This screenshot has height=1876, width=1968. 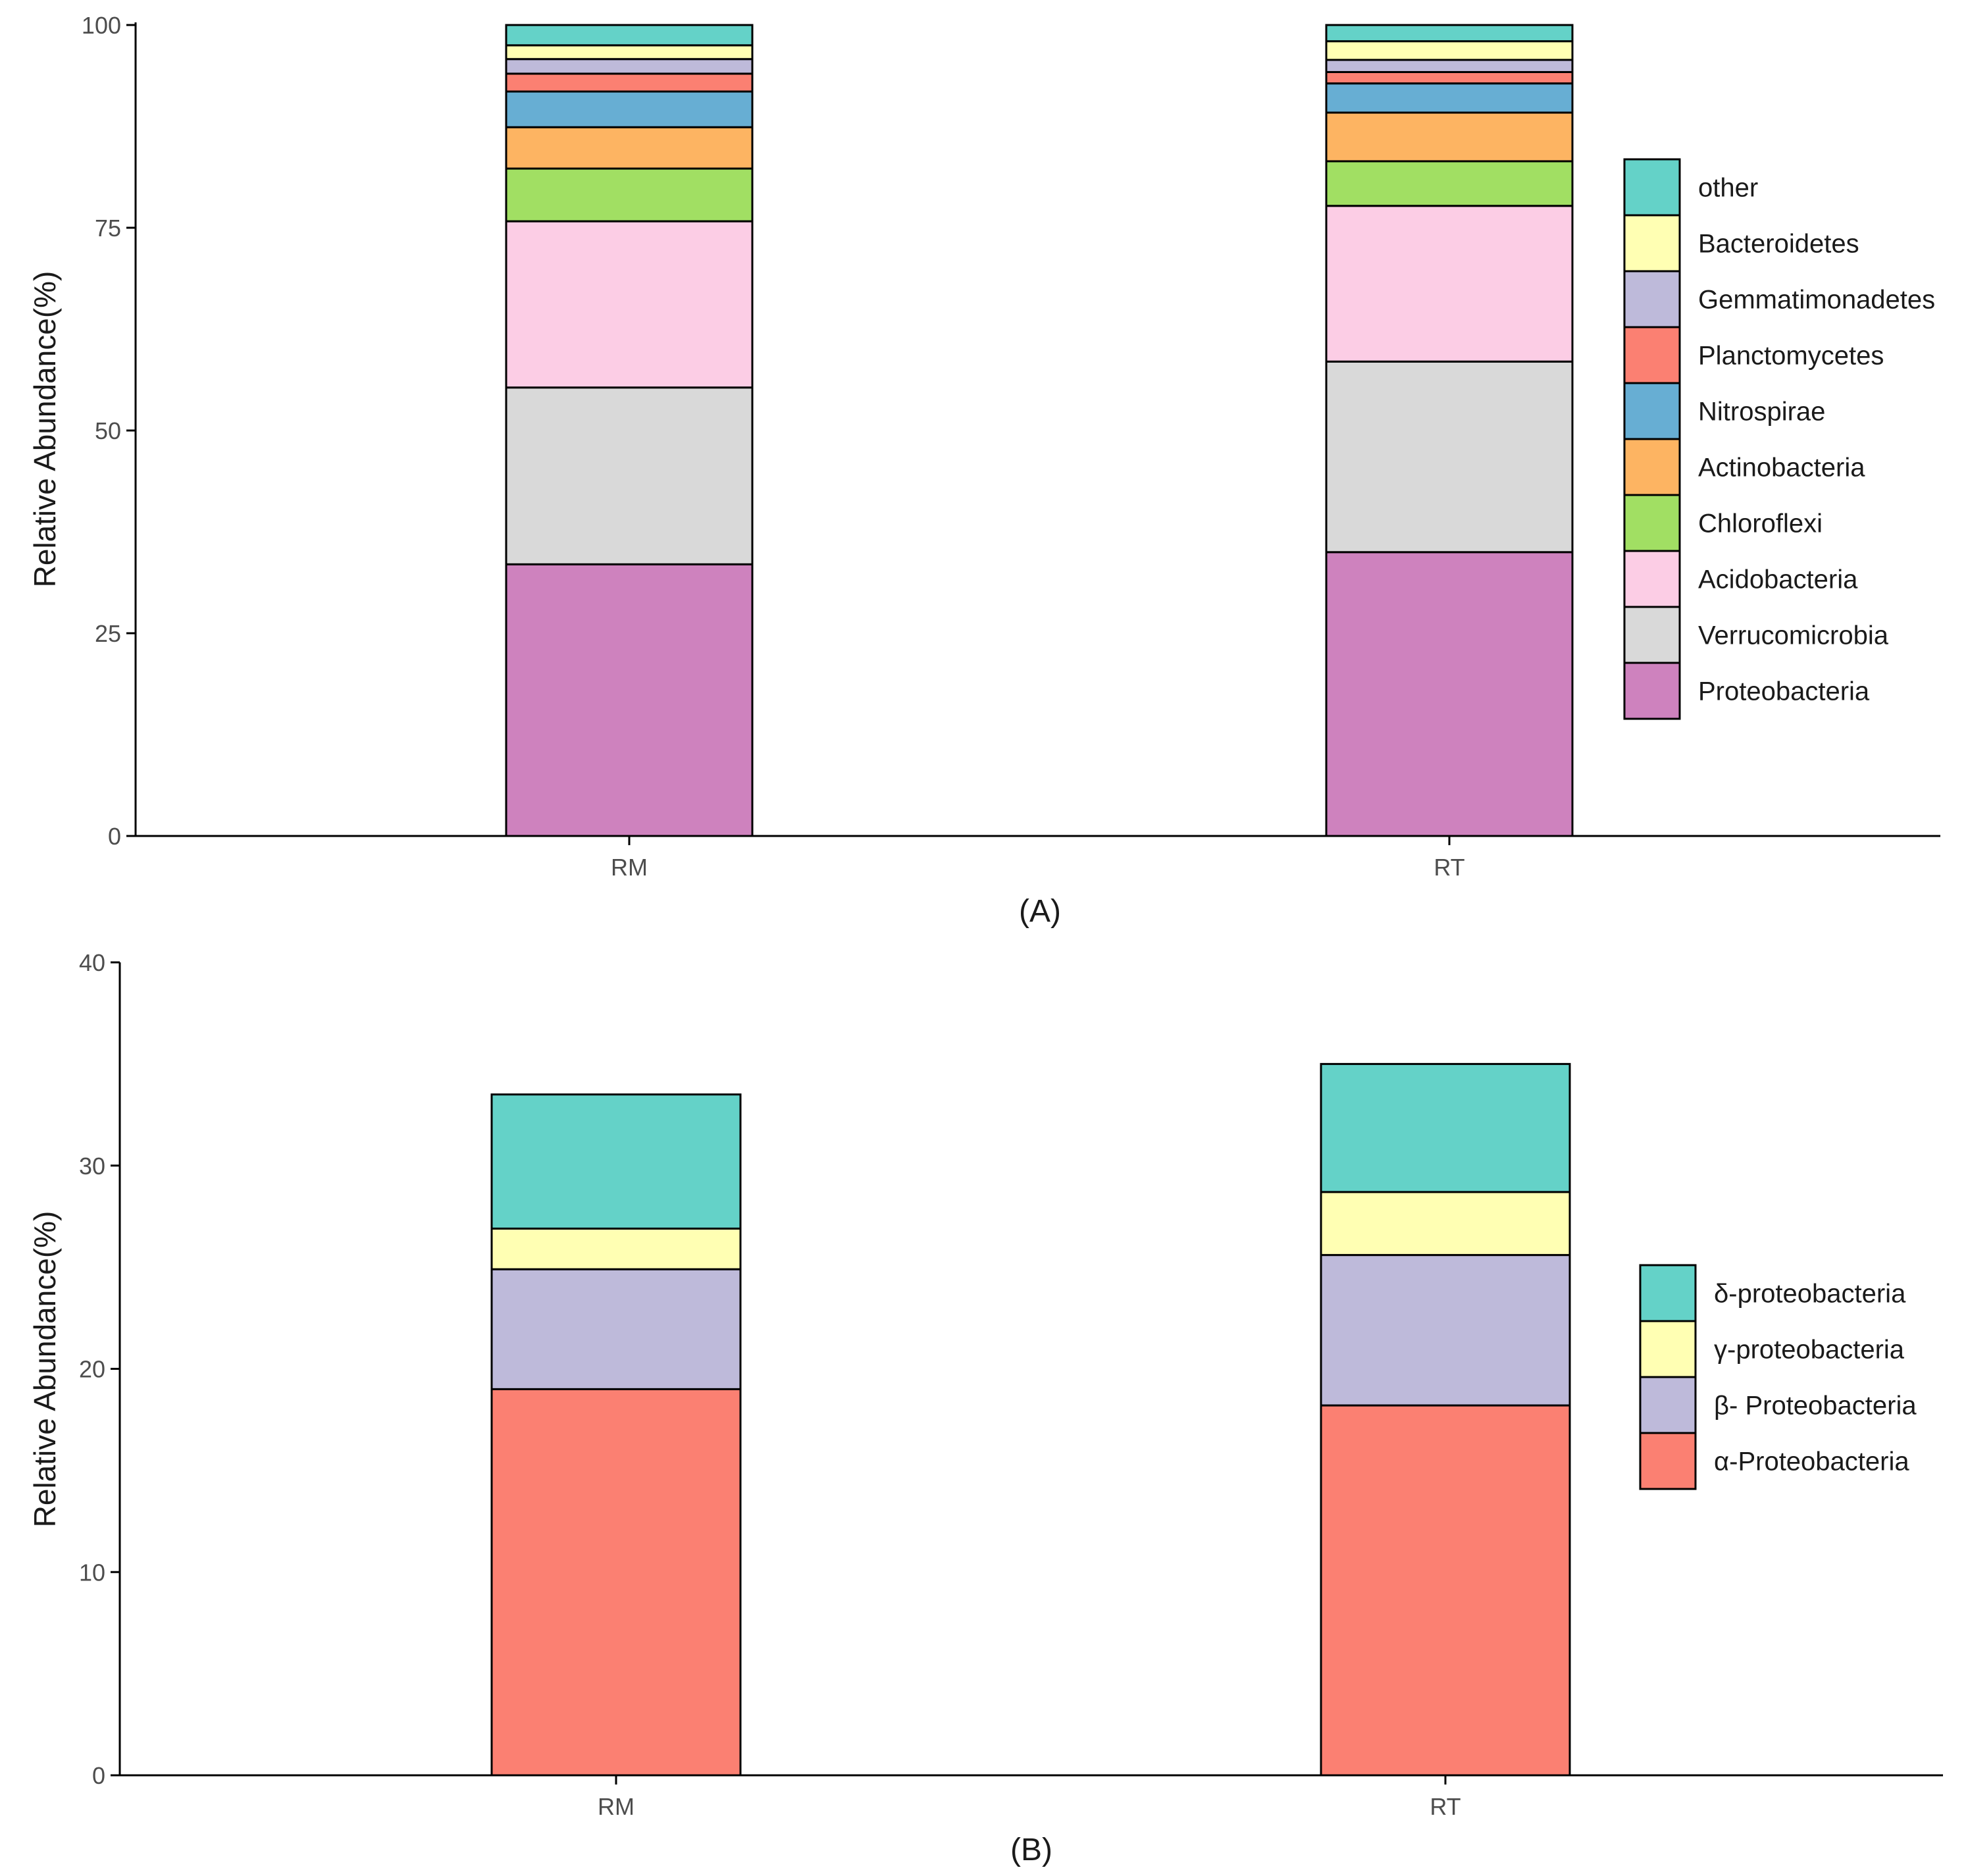 What do you see at coordinates (629, 700) in the screenshot?
I see `panel-a-bar-rm-proteobacteria` at bounding box center [629, 700].